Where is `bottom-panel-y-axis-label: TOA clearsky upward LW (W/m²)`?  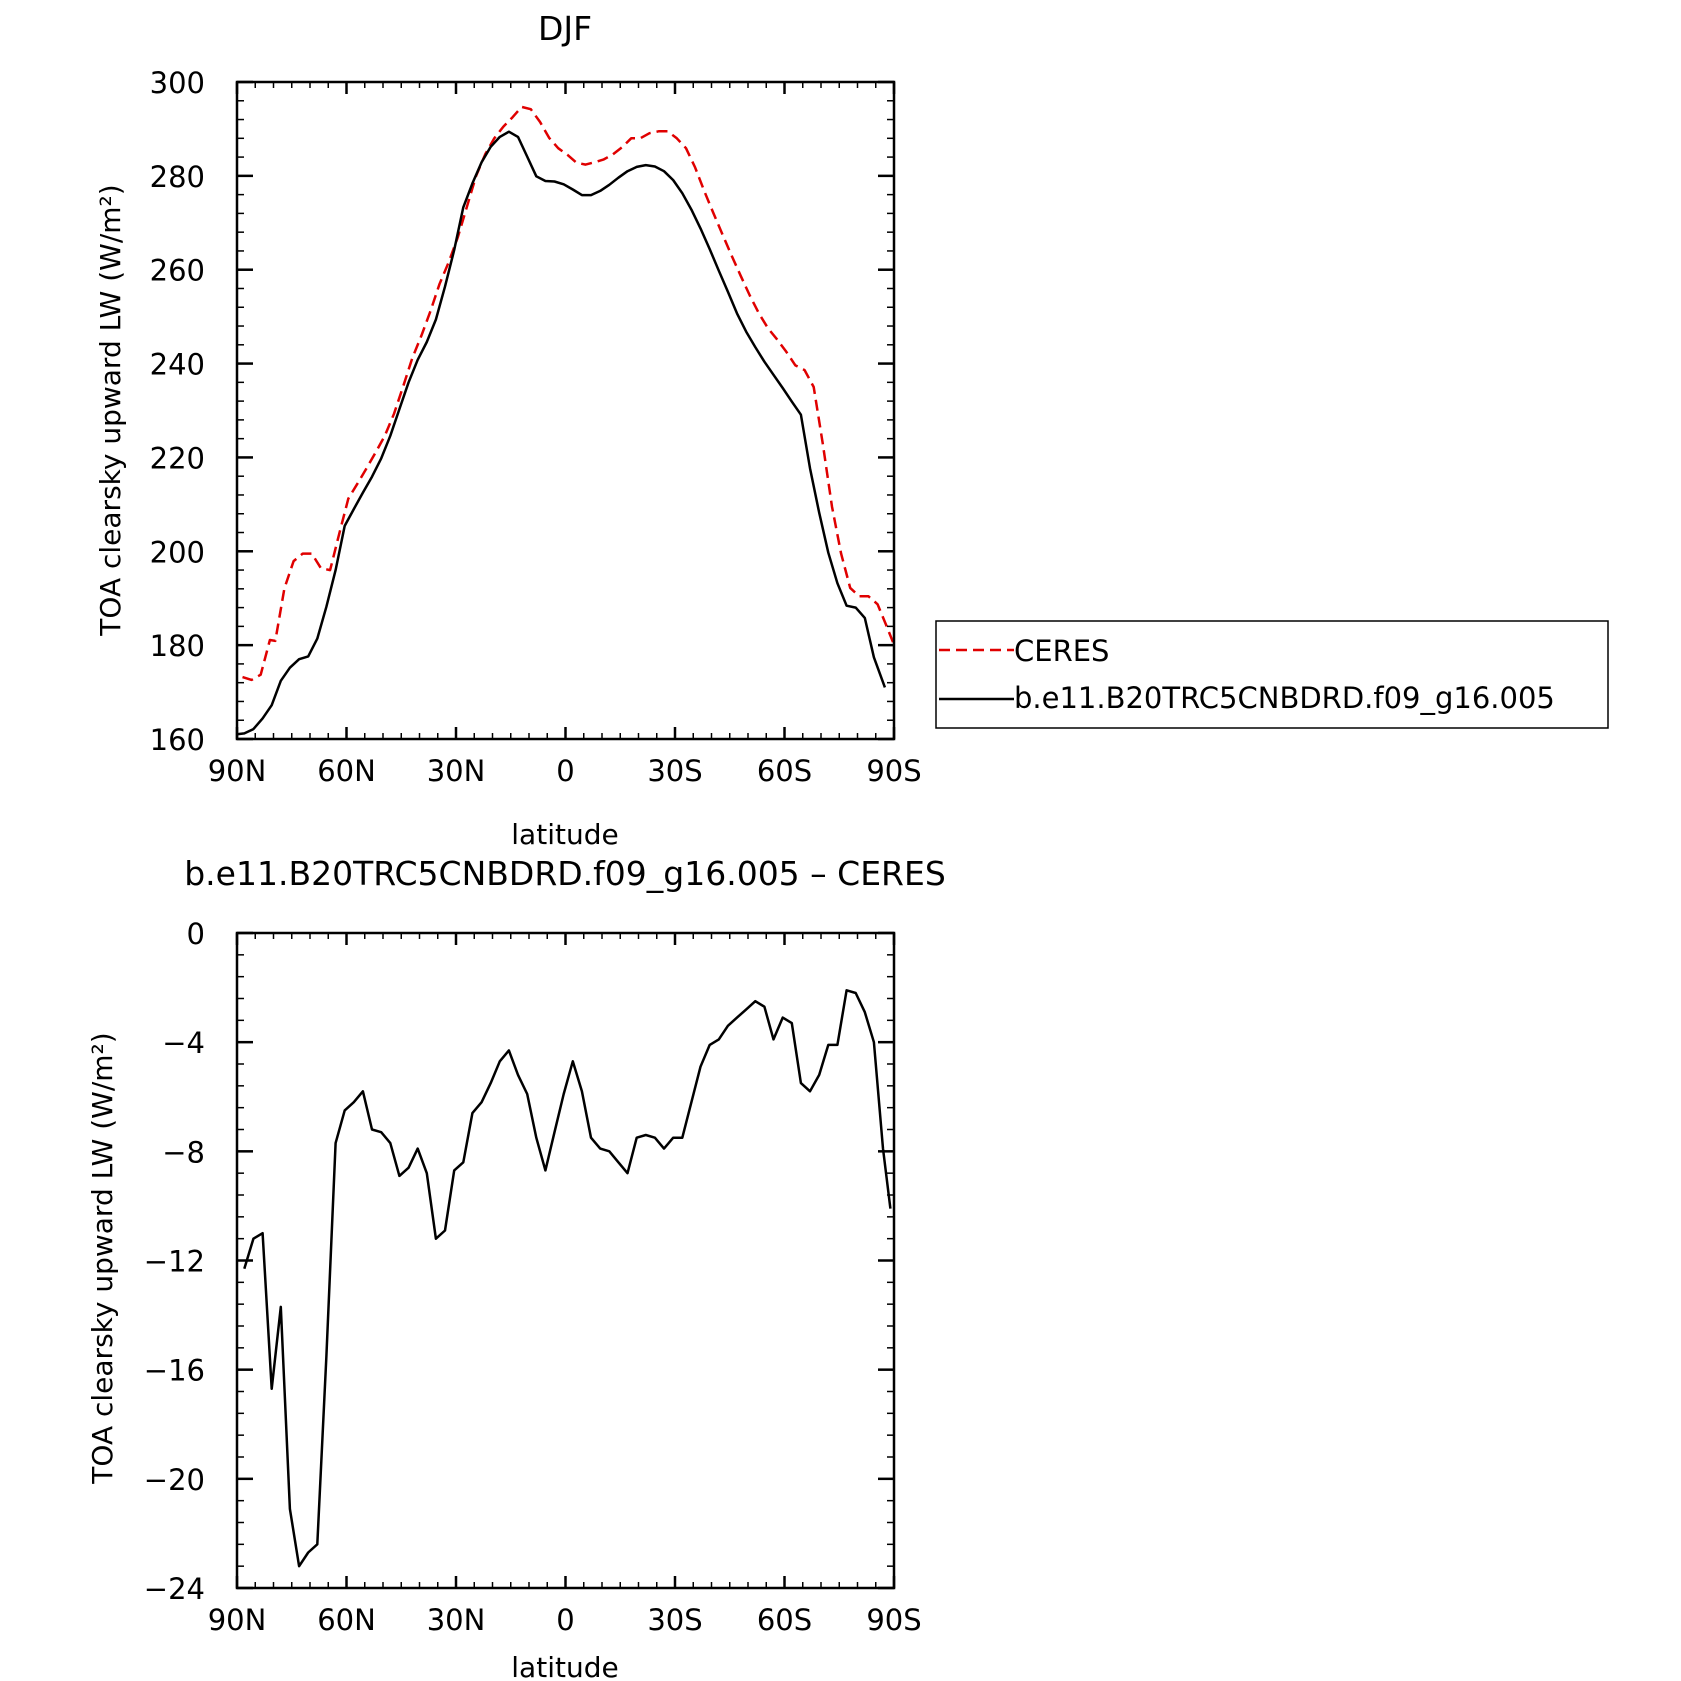 bottom-panel-y-axis-label: TOA clearsky upward LW (W/m²) is located at coordinates (102, 1258).